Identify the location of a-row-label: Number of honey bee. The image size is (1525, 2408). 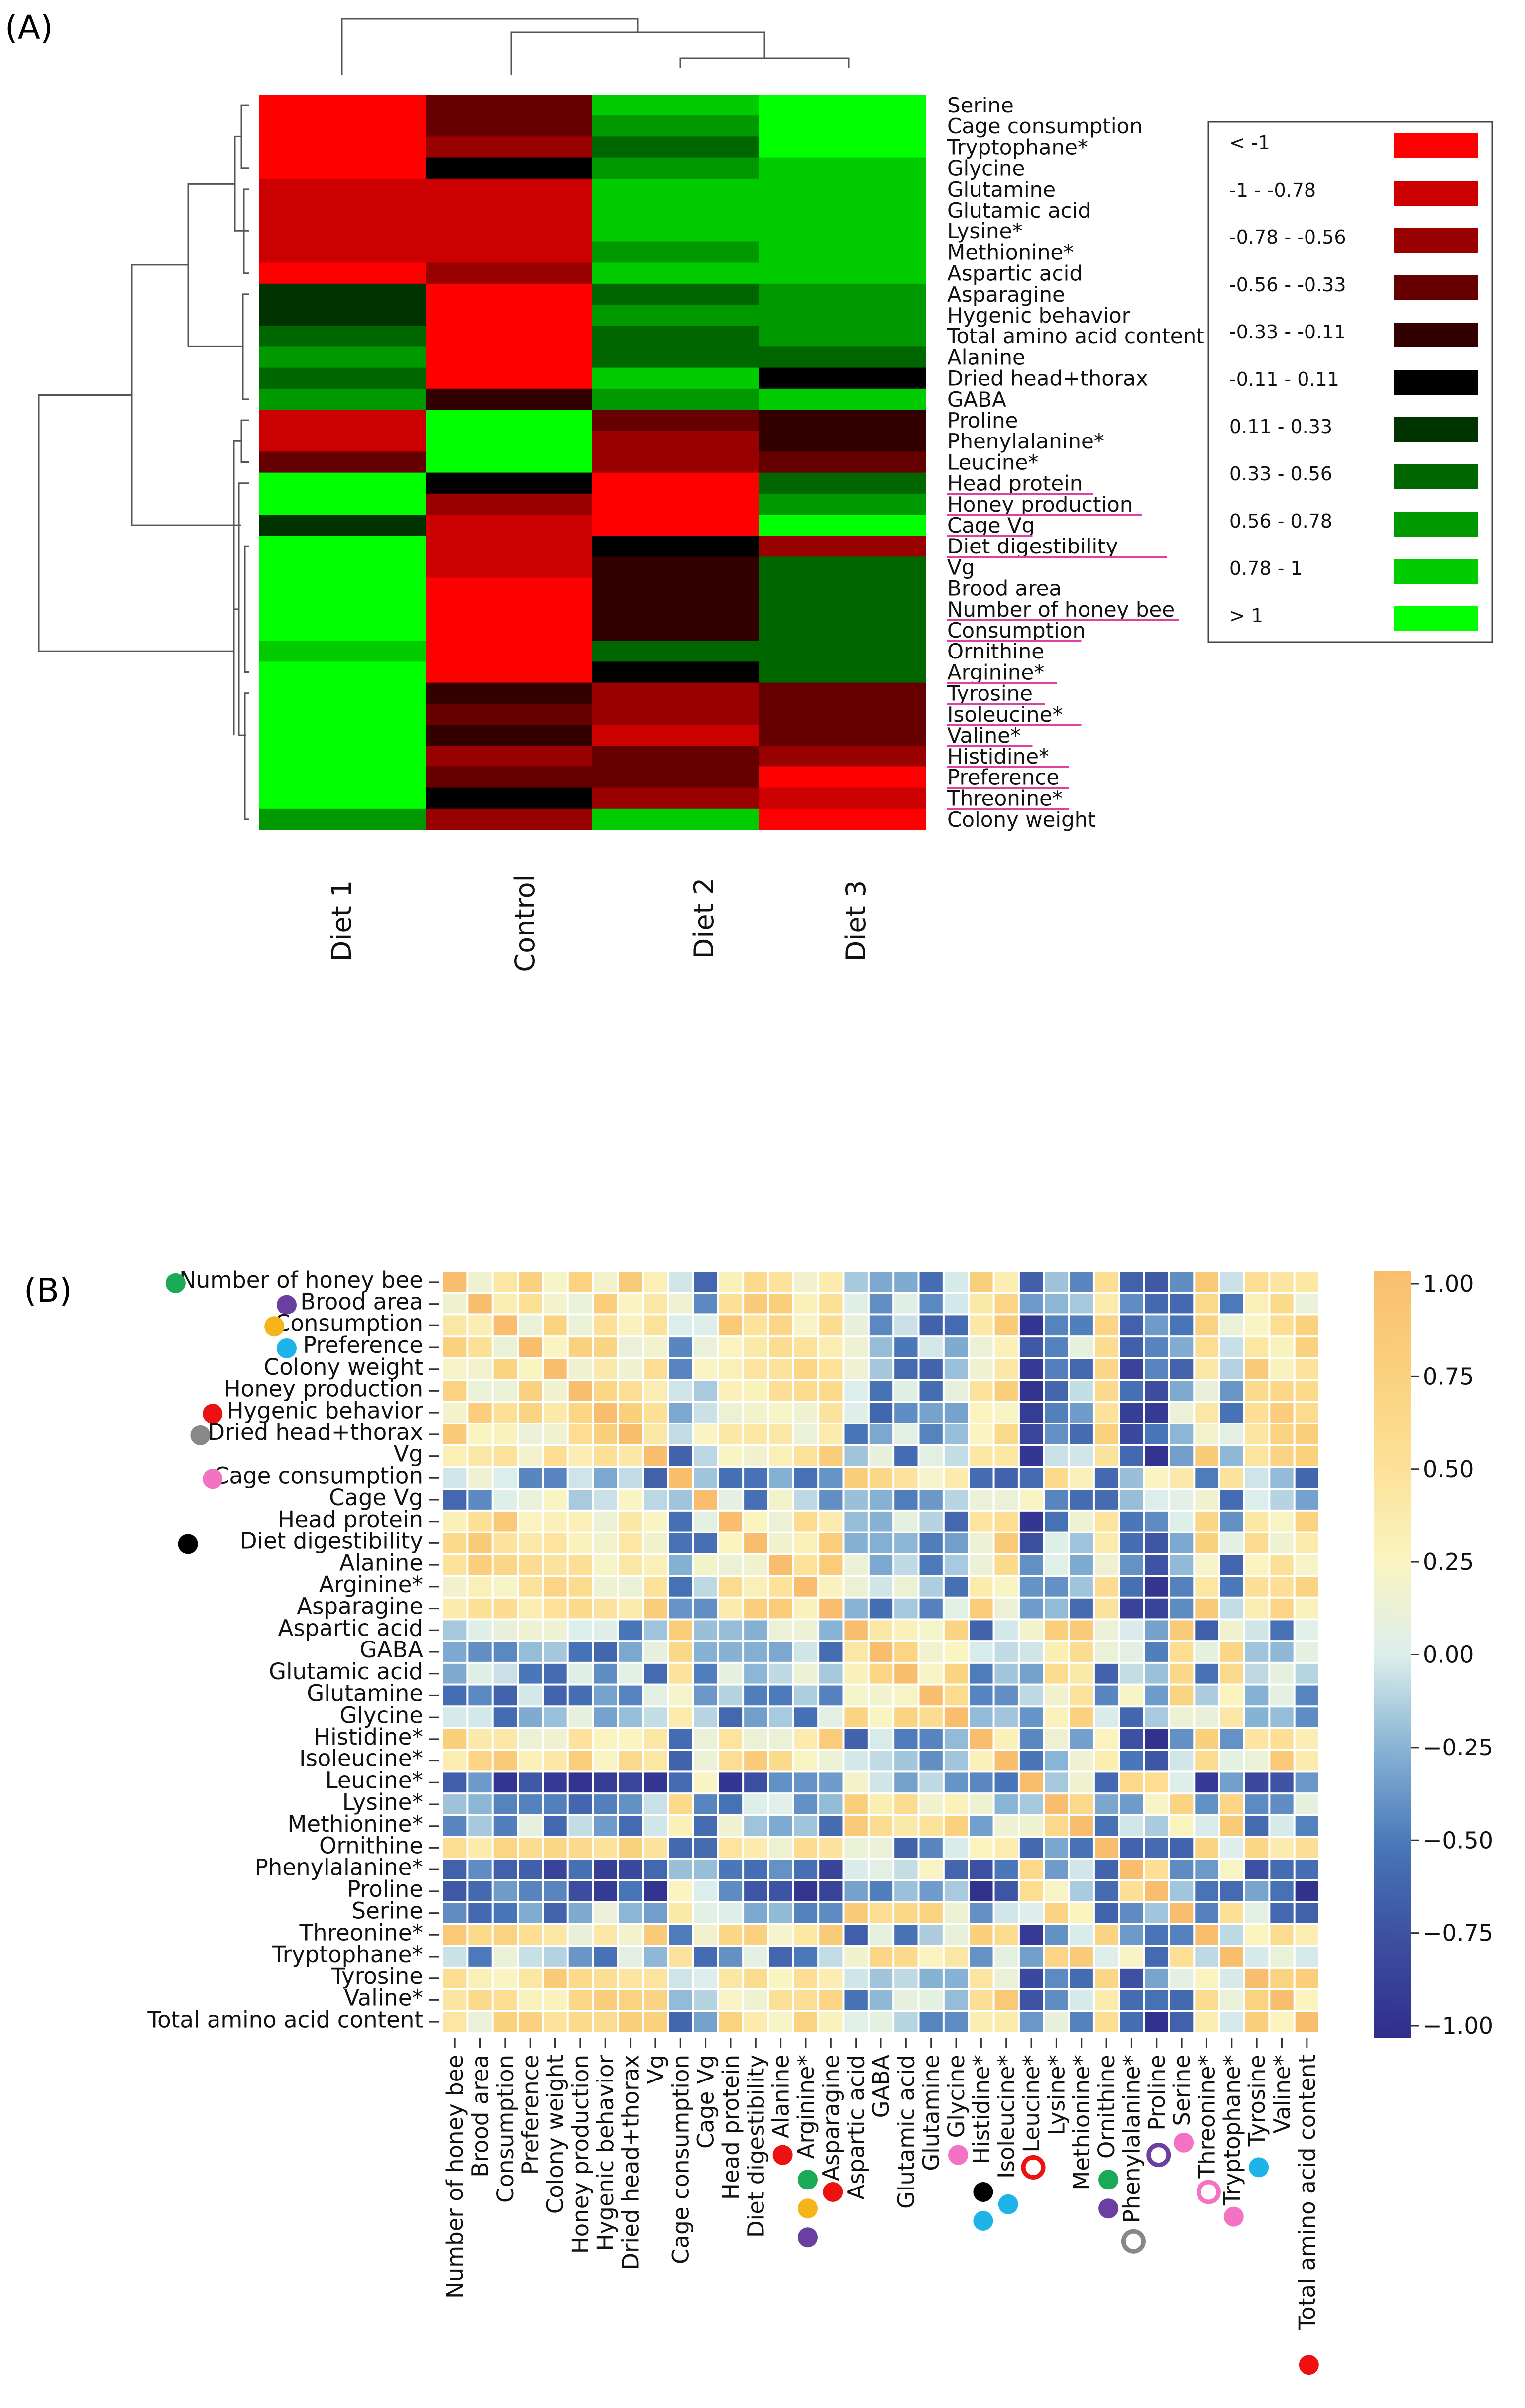
(1061, 609).